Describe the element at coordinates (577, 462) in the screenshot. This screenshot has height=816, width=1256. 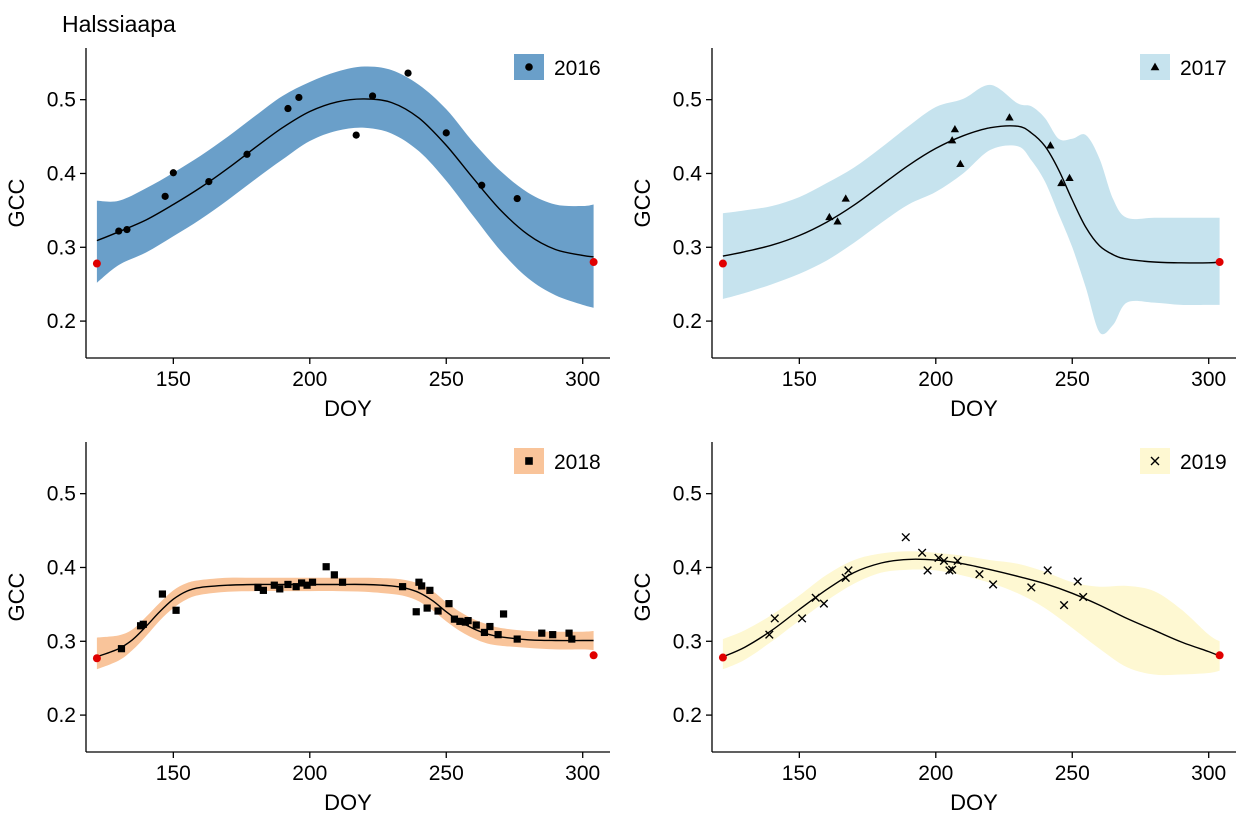
I see `legend-label: 2018` at that location.